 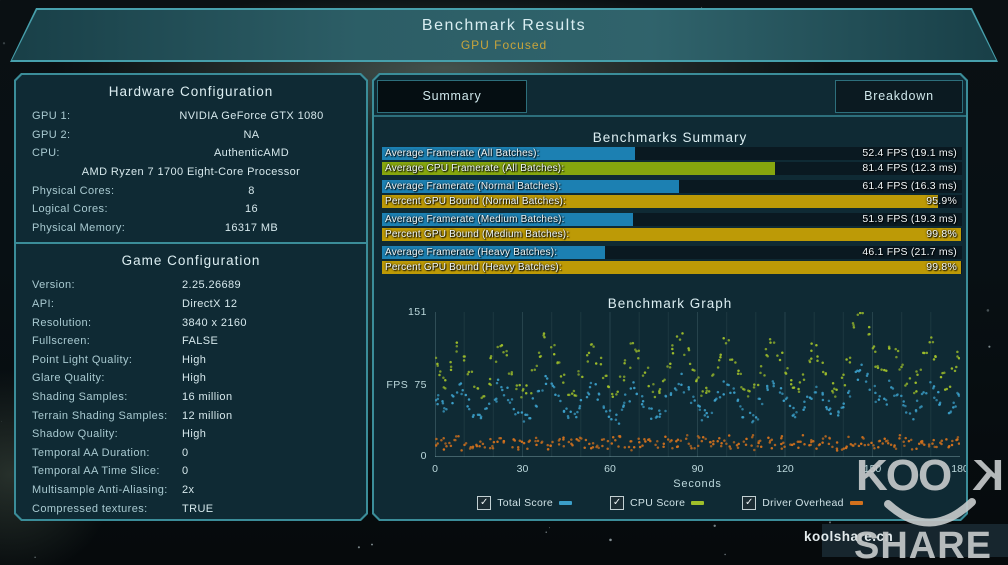 I want to click on config-row: Temporal AA Duration: 0, so click(x=191, y=453).